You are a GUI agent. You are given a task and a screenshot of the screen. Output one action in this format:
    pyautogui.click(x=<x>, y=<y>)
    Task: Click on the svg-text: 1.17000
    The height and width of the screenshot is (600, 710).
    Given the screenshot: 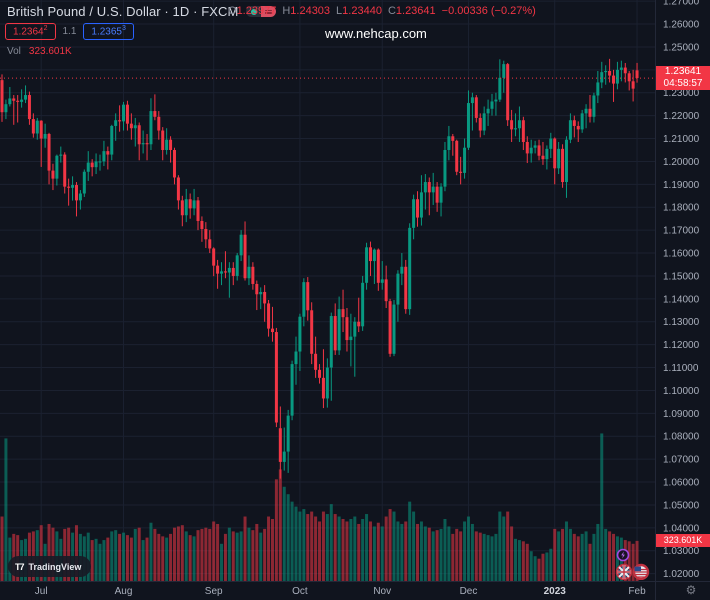 What is the action you would take?
    pyautogui.click(x=681, y=231)
    